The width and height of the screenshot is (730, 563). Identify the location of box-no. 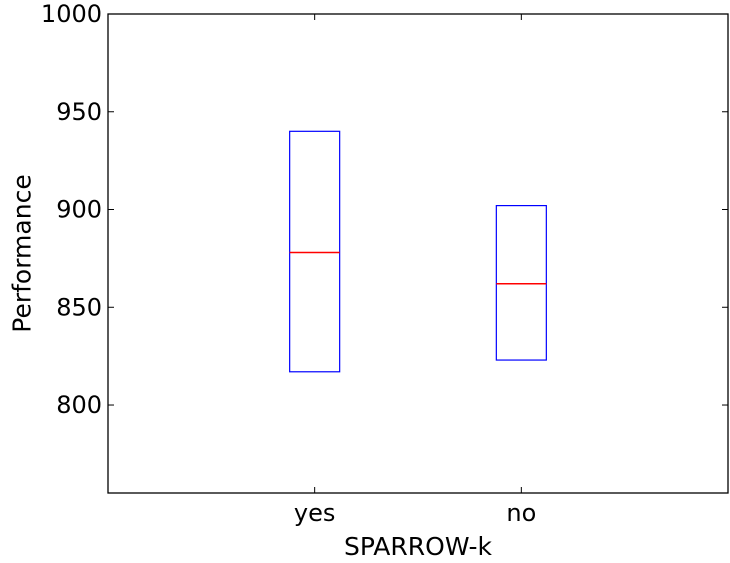
(521, 283).